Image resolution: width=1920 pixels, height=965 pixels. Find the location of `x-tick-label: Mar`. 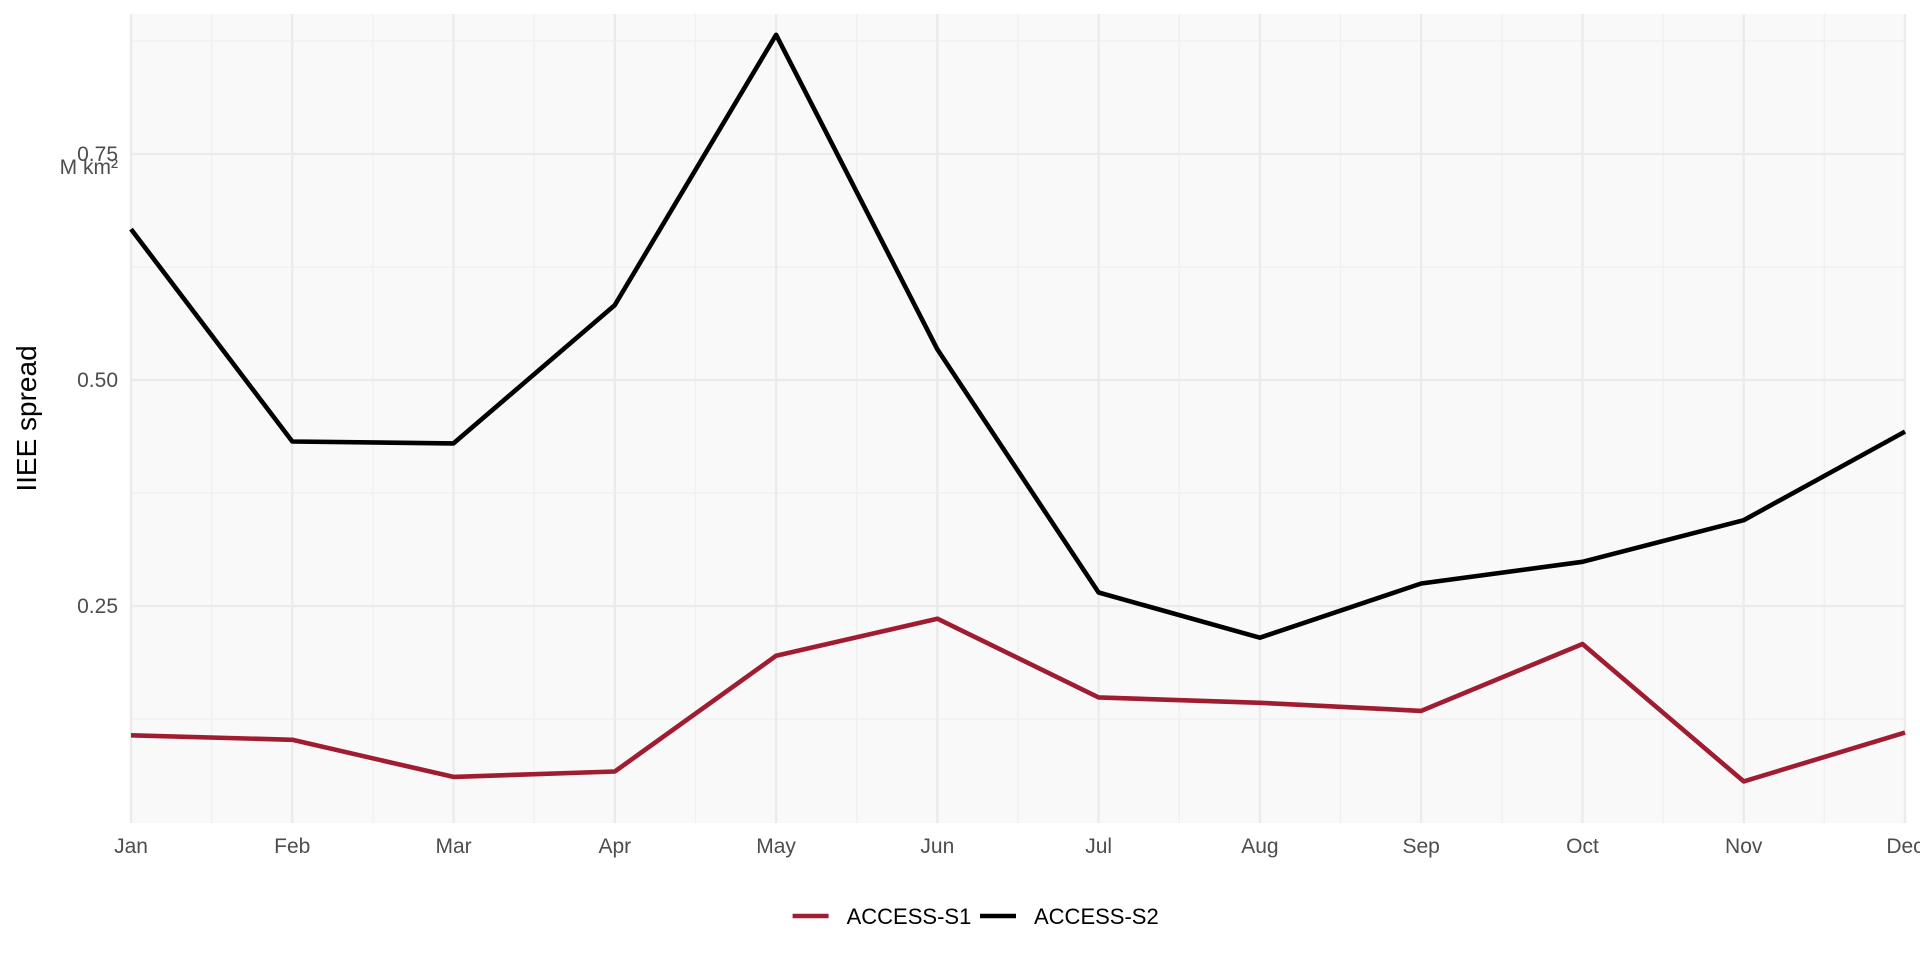

x-tick-label: Mar is located at coordinates (453, 846).